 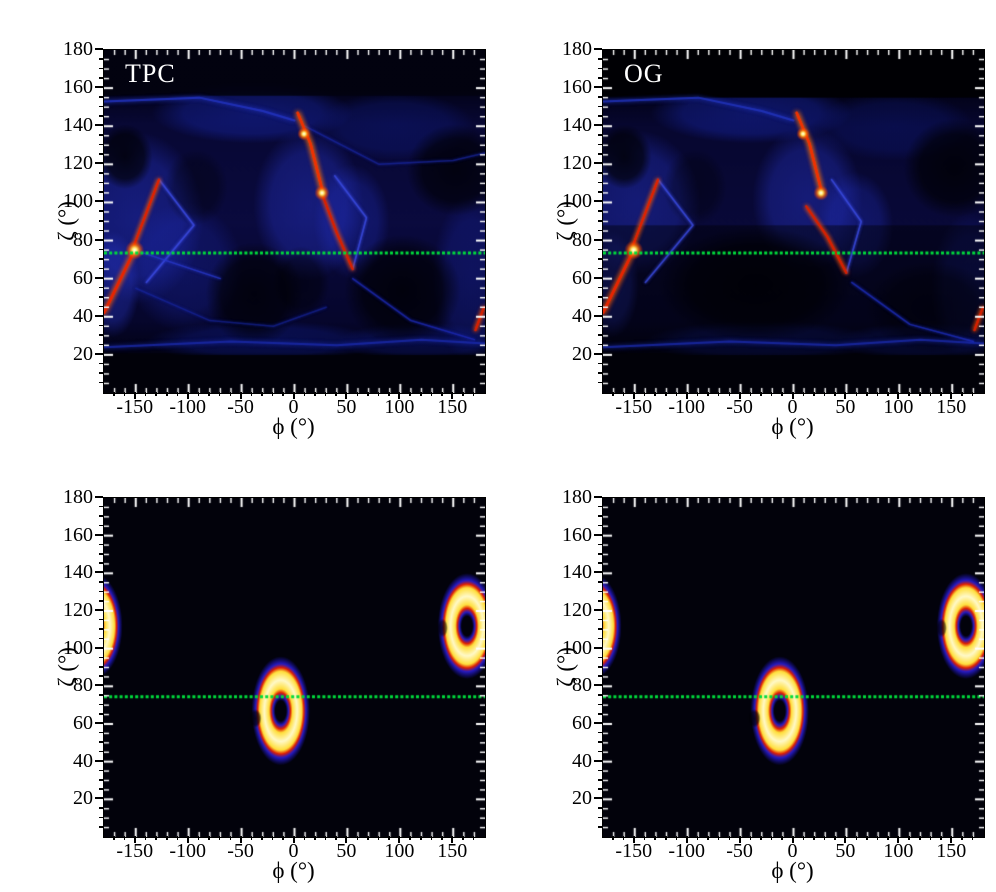 I want to click on probability-right-heatmap-canvas, so click(x=793, y=667).